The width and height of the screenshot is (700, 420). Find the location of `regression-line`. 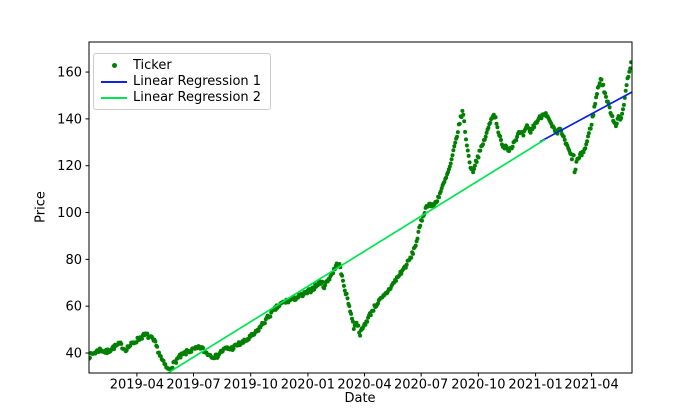

regression-line is located at coordinates (585, 117).